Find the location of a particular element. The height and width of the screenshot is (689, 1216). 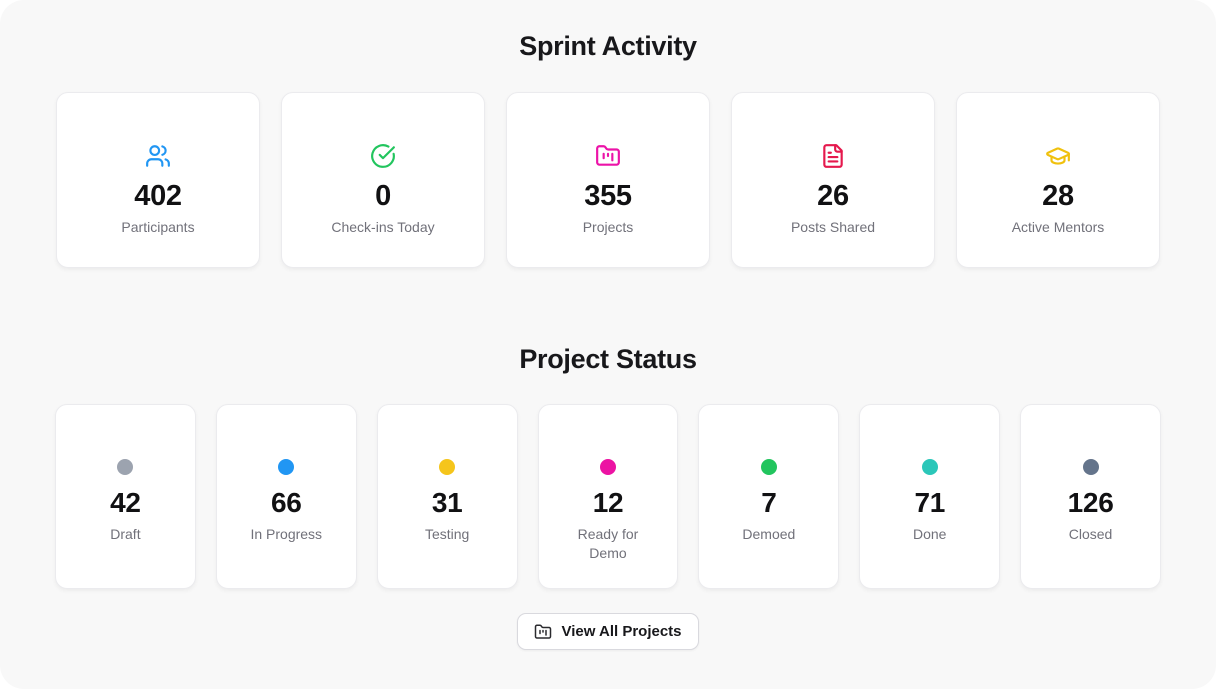

stat-label: Check-ins Today is located at coordinates (383, 227).